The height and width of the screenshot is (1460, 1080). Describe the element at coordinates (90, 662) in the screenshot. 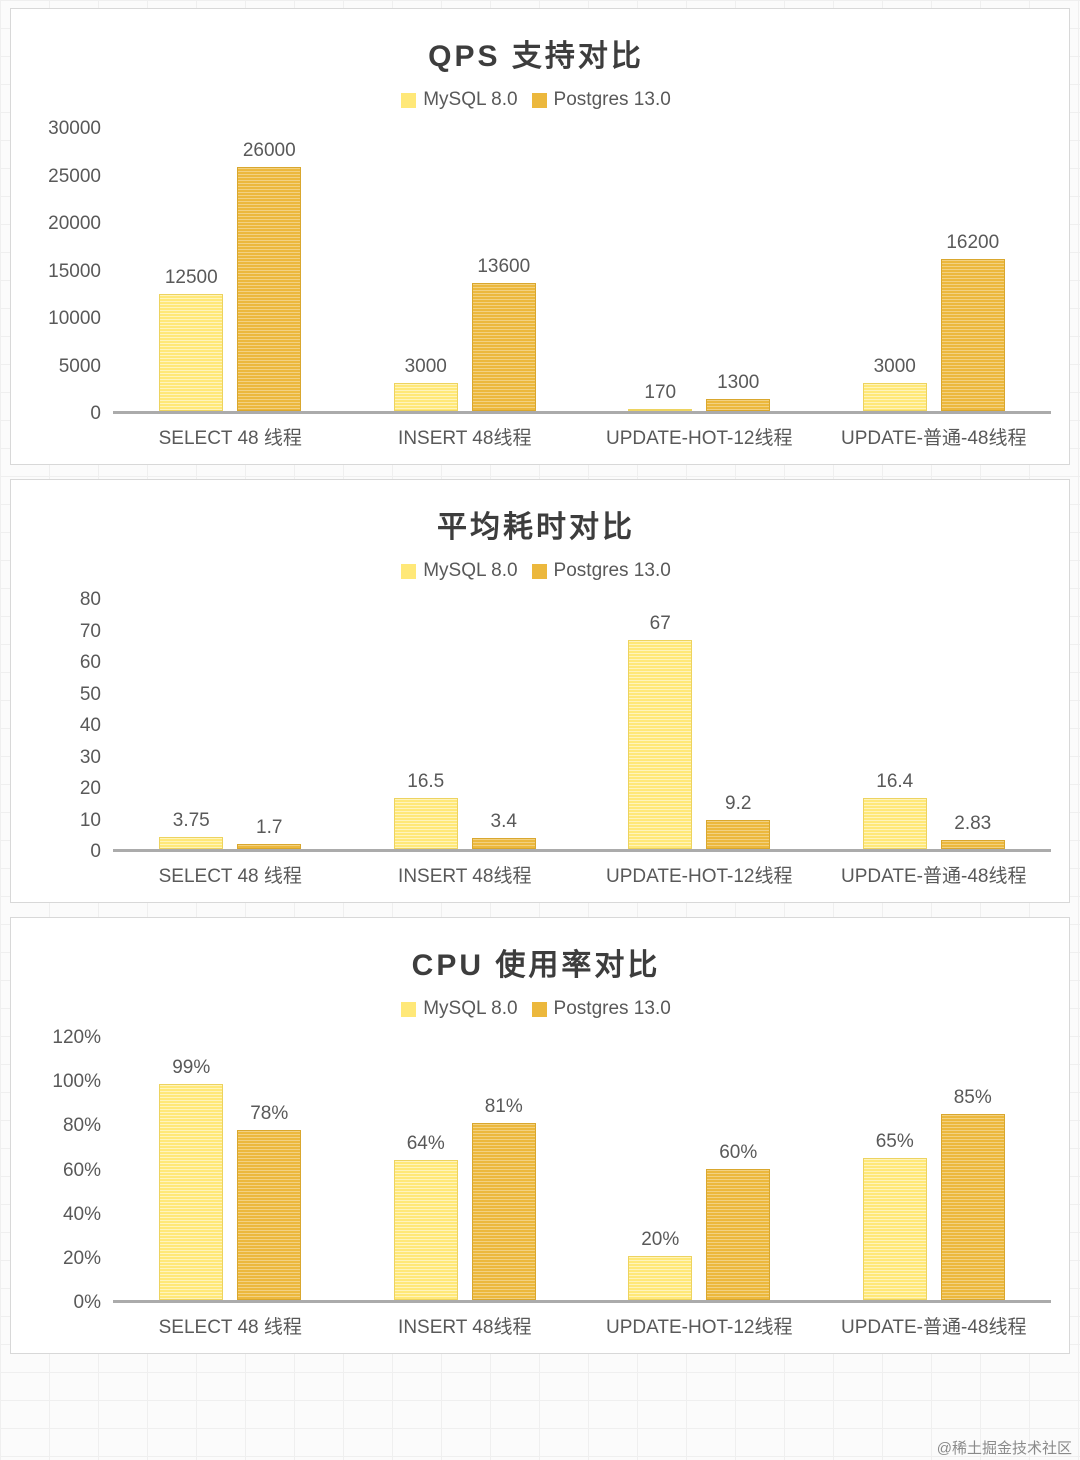

I see `y-tick-label: 60` at that location.